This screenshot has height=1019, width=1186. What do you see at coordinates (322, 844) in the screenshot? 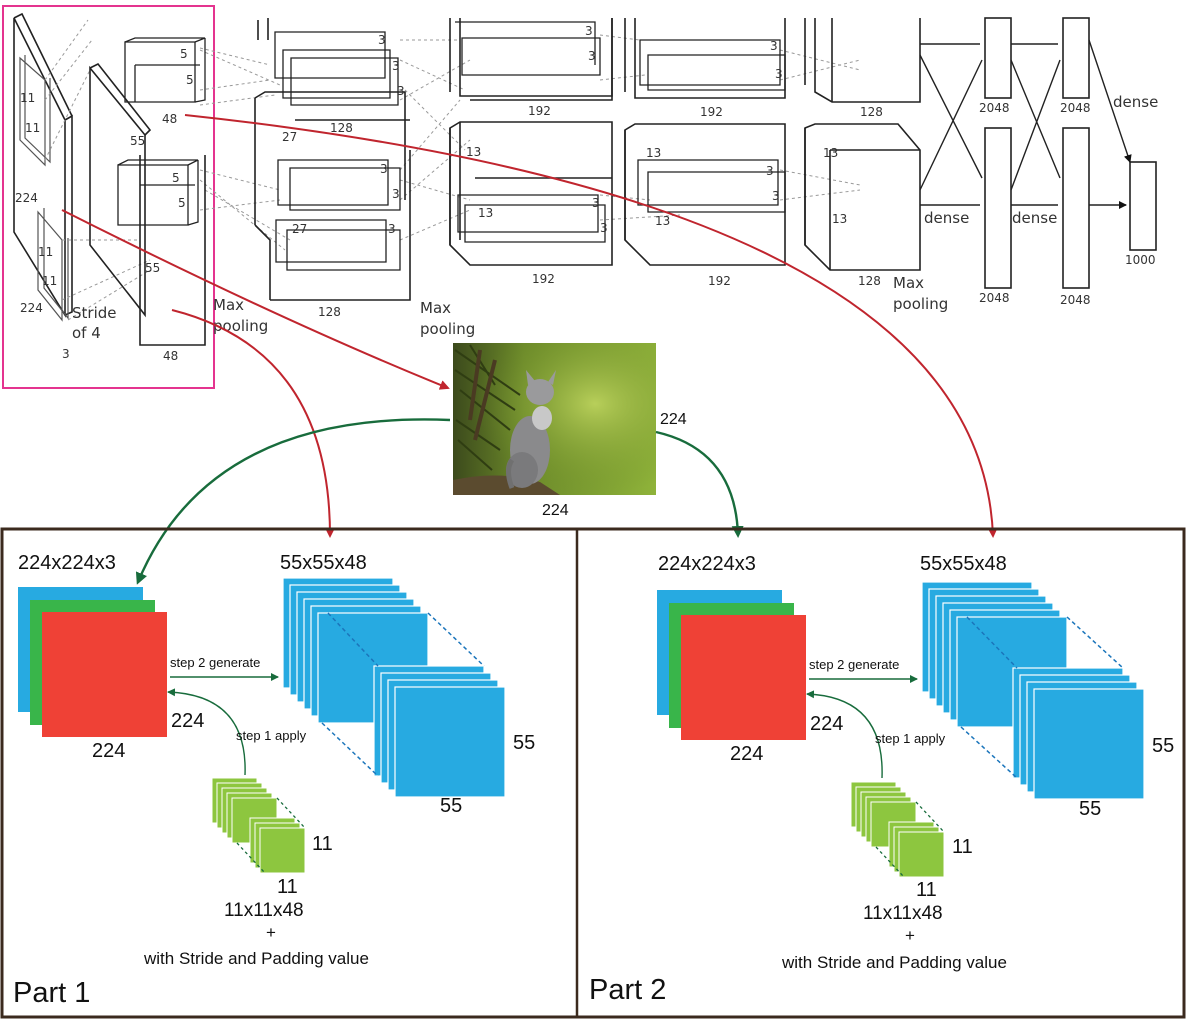
I see `part1-kernel-h: 11` at bounding box center [322, 844].